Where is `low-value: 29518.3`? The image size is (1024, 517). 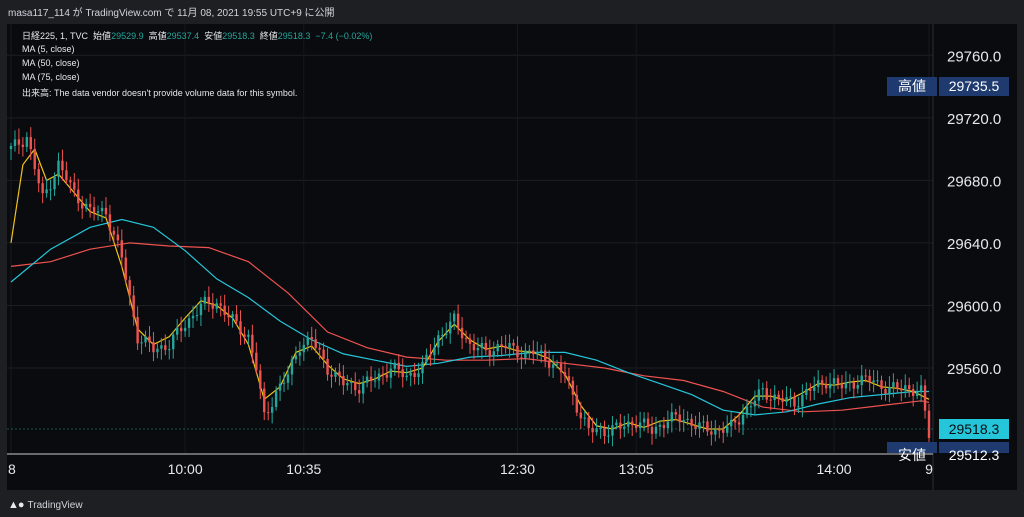 low-value: 29518.3 is located at coordinates (238, 36).